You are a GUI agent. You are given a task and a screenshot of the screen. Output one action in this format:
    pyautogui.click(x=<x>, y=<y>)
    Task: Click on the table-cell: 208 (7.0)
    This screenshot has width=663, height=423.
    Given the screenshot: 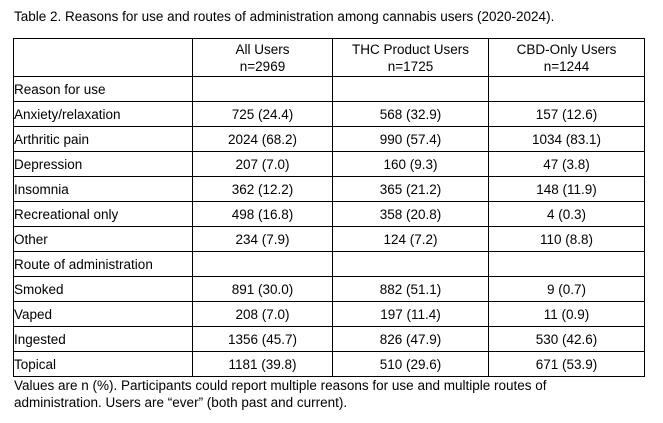 What is the action you would take?
    pyautogui.click(x=262, y=314)
    